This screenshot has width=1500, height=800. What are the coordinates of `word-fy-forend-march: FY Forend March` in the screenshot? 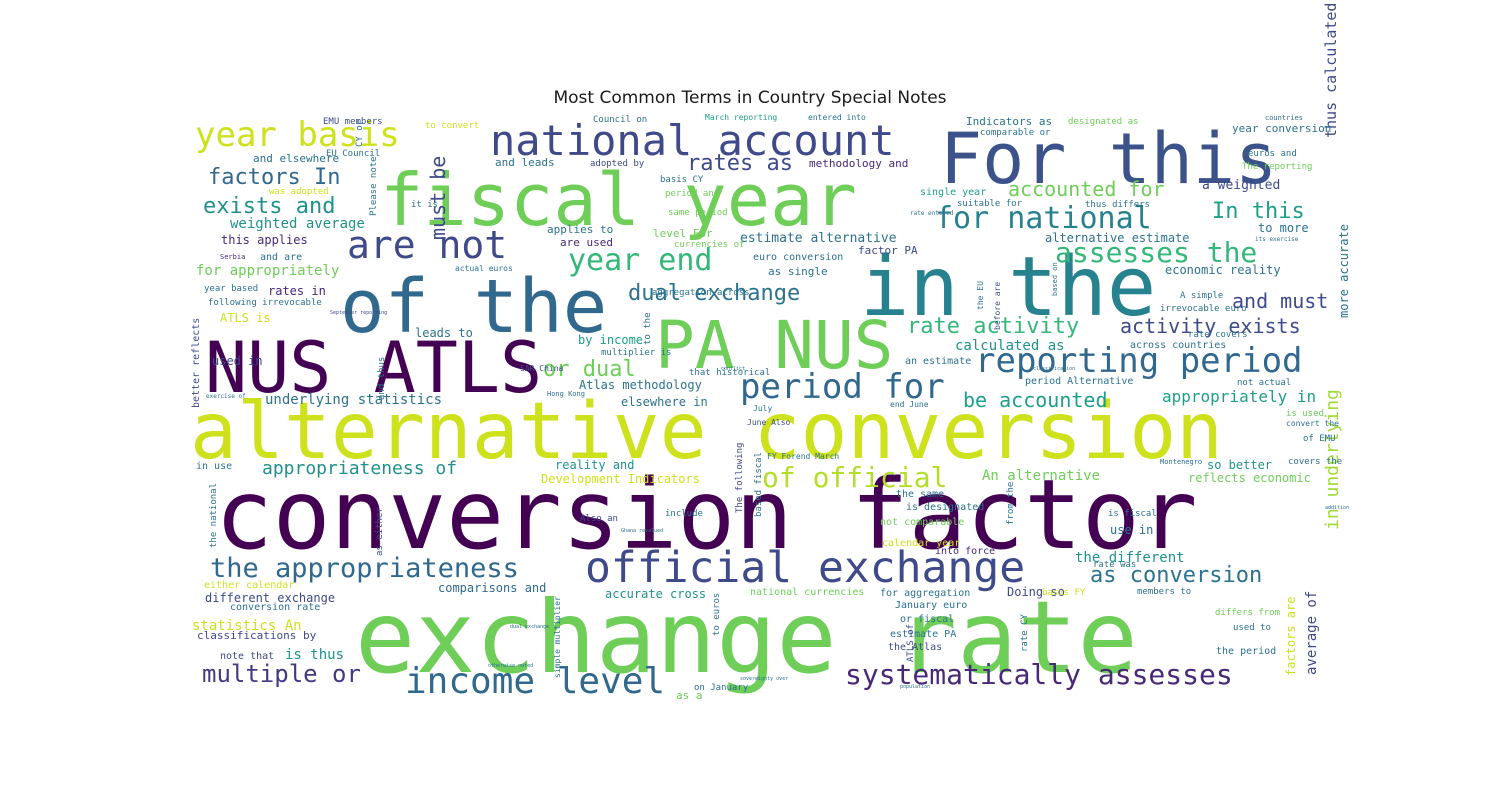 It's located at (803, 456).